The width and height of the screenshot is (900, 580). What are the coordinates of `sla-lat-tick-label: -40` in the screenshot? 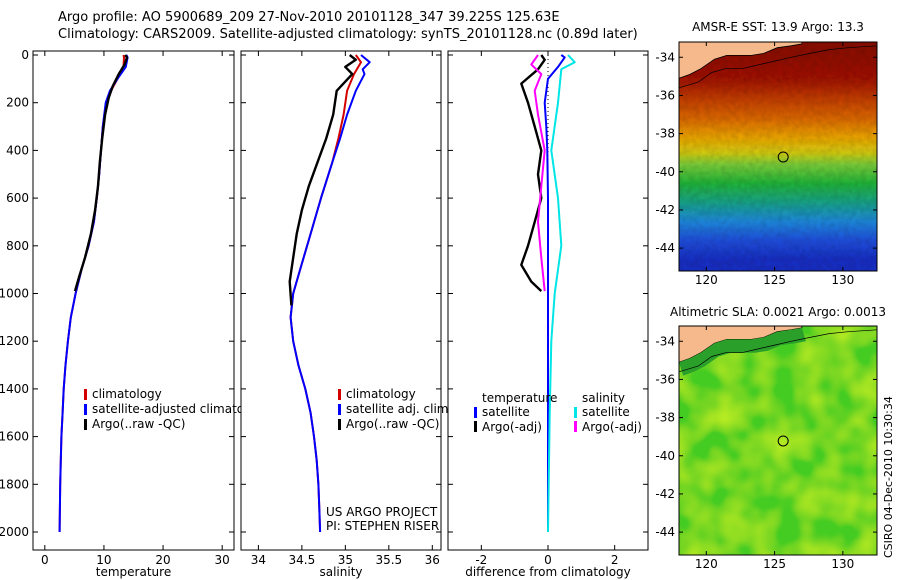 It's located at (665, 456).